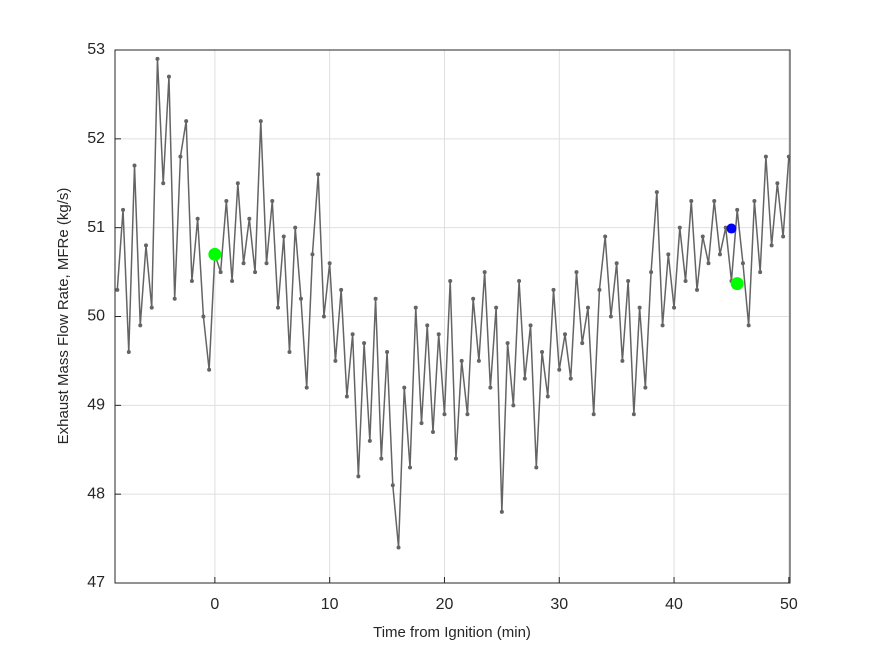 This screenshot has width=875, height=661. What do you see at coordinates (96, 138) in the screenshot?
I see `y-tick-label: 52` at bounding box center [96, 138].